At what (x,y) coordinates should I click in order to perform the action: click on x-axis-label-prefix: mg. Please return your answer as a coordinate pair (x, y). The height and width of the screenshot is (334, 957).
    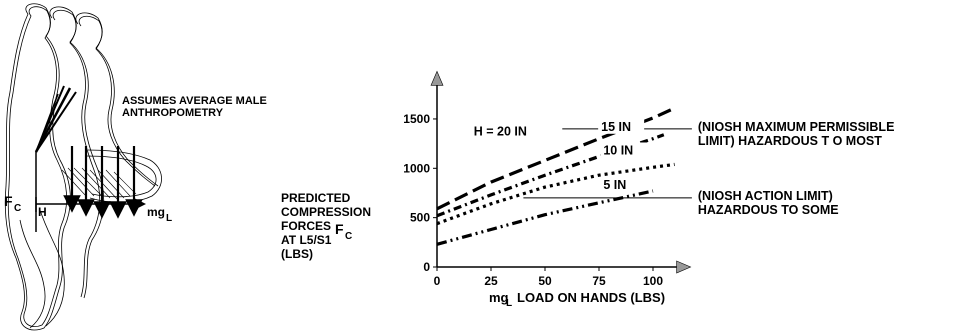
    Looking at the image, I should click on (499, 297).